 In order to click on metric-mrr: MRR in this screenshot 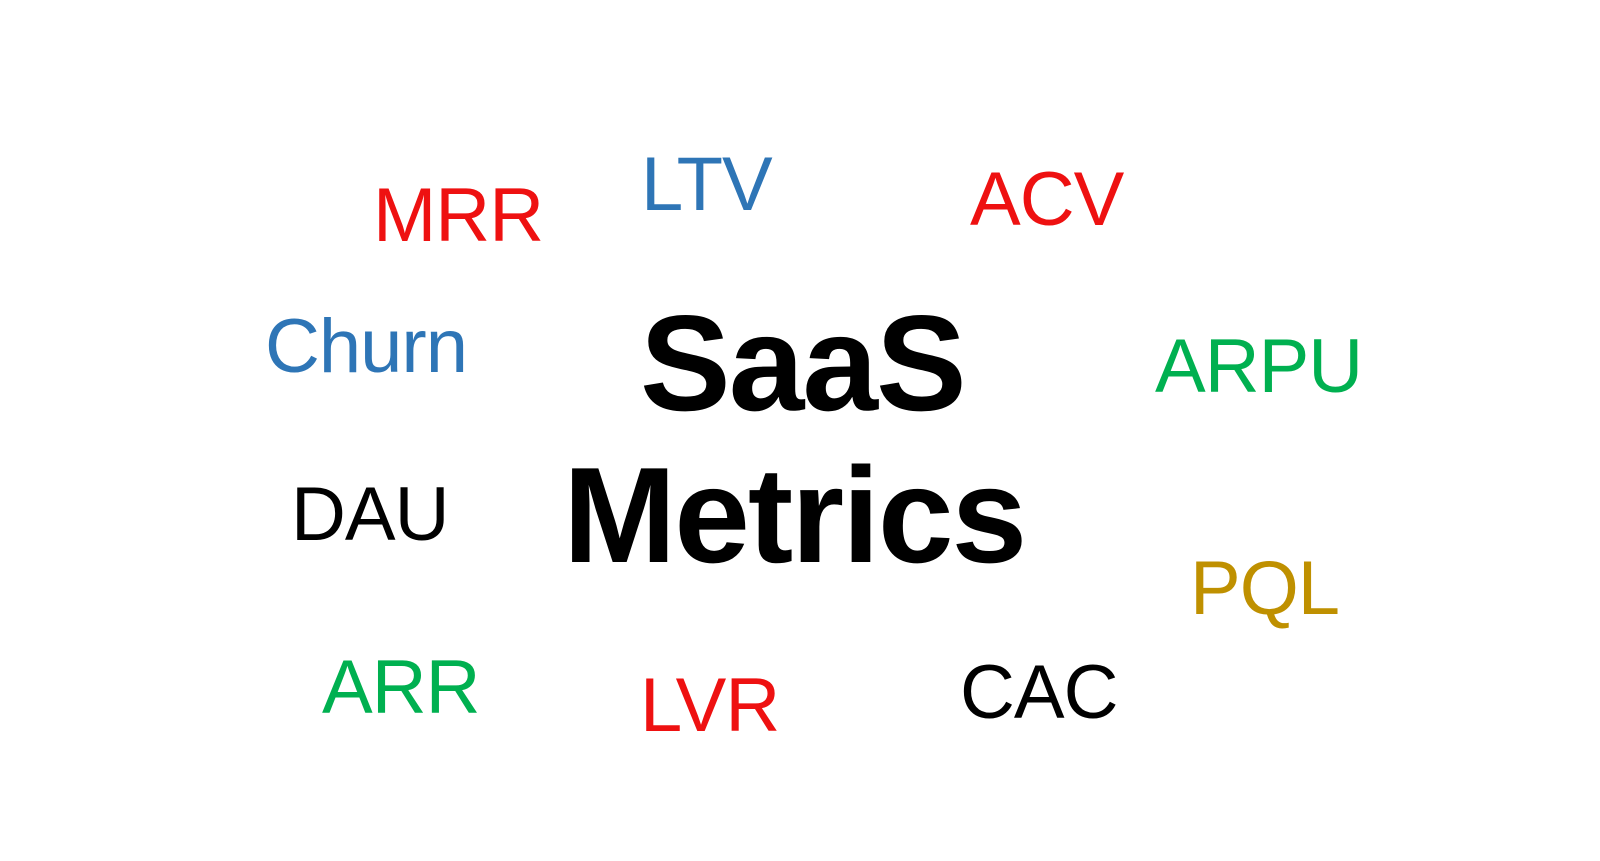, I will do `click(458, 215)`.